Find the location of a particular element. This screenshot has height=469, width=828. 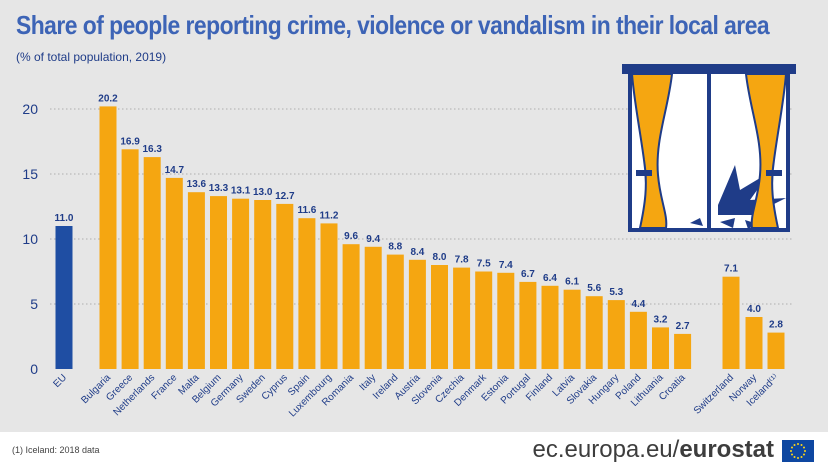

value-label: 11.0 is located at coordinates (64, 218).